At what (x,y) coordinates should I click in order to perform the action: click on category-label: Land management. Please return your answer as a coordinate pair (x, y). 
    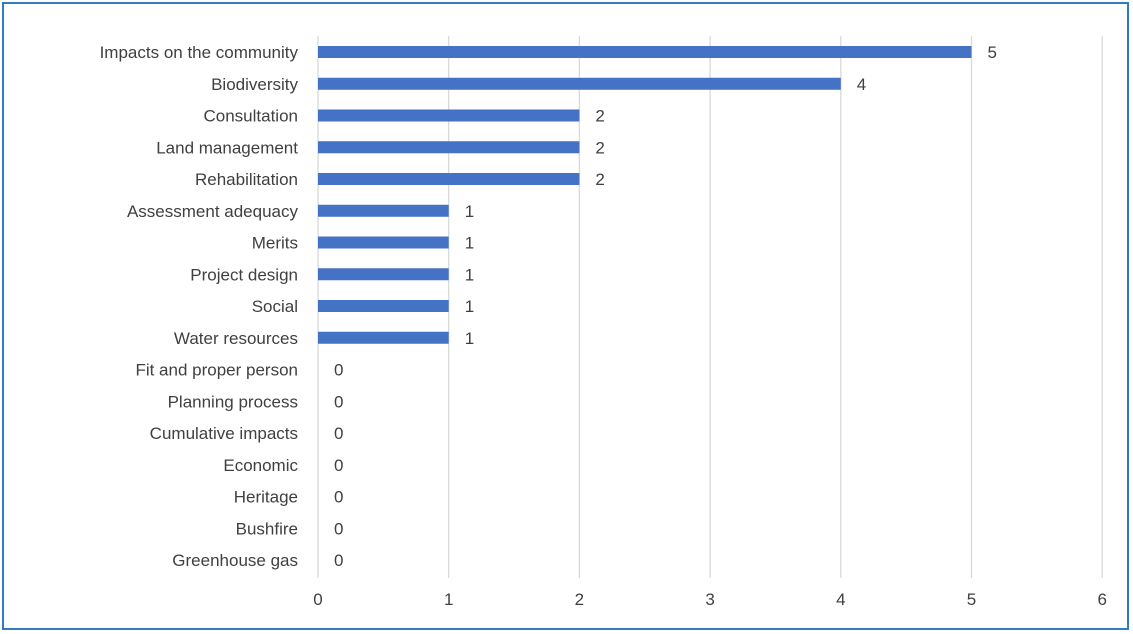
    Looking at the image, I should click on (227, 147).